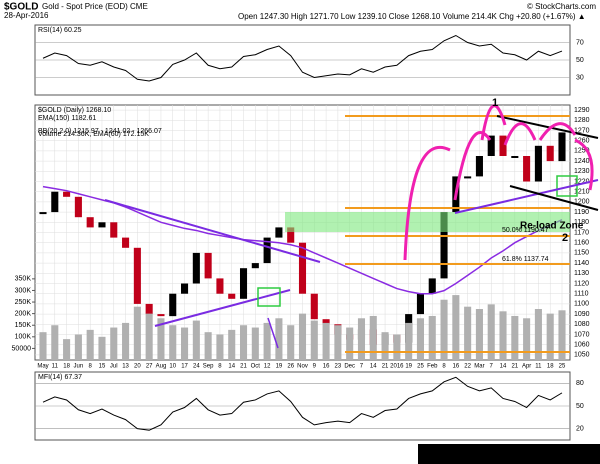  Describe the element at coordinates (23, 313) in the screenshot. I see `y2-tick-label: 200K` at that location.